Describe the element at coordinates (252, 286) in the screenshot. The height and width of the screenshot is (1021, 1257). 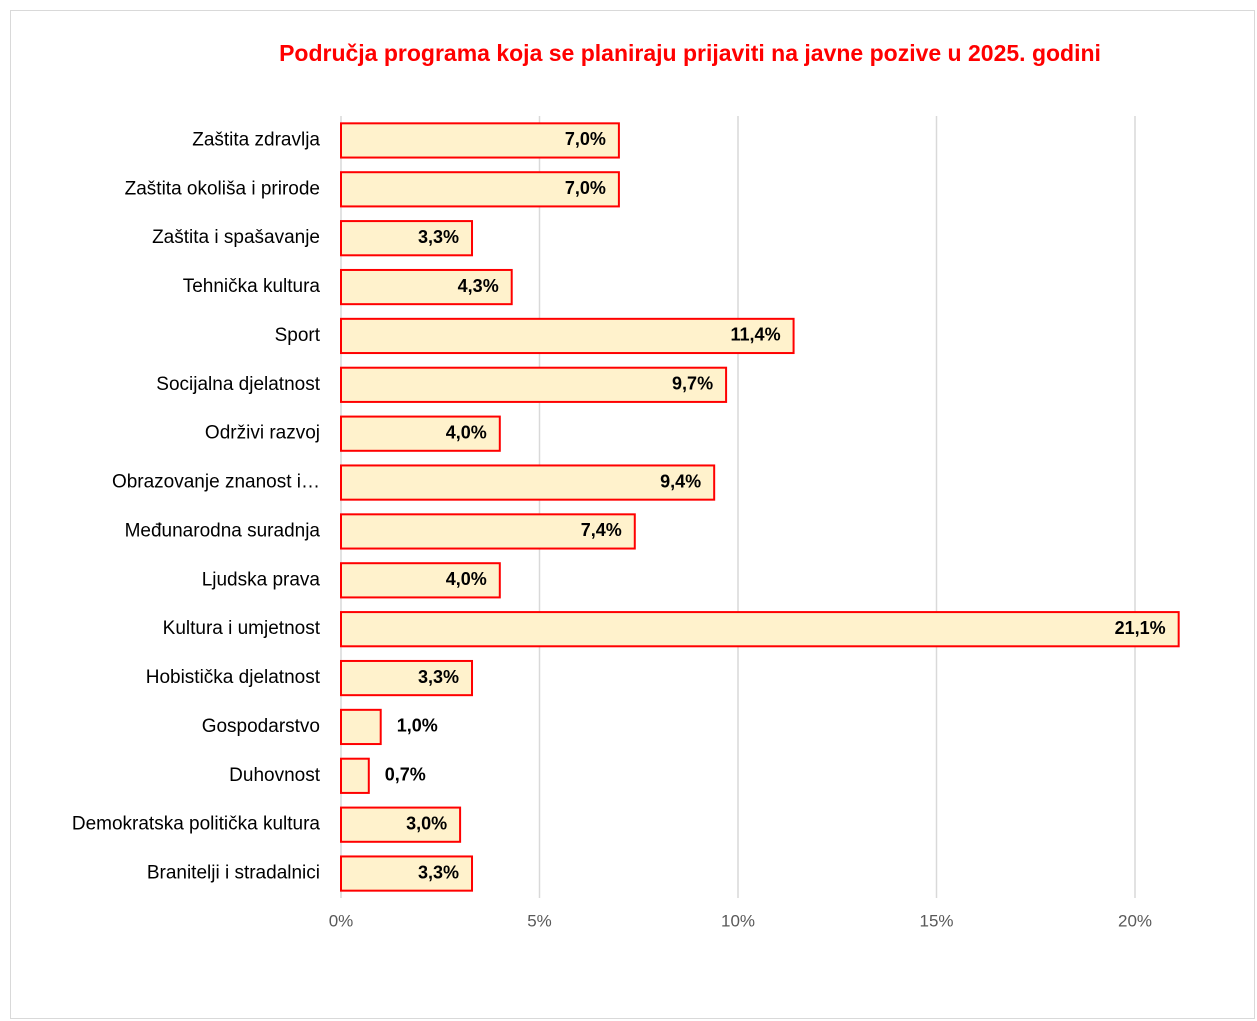
I see `y-tick-label: Tehnička kultura` at that location.